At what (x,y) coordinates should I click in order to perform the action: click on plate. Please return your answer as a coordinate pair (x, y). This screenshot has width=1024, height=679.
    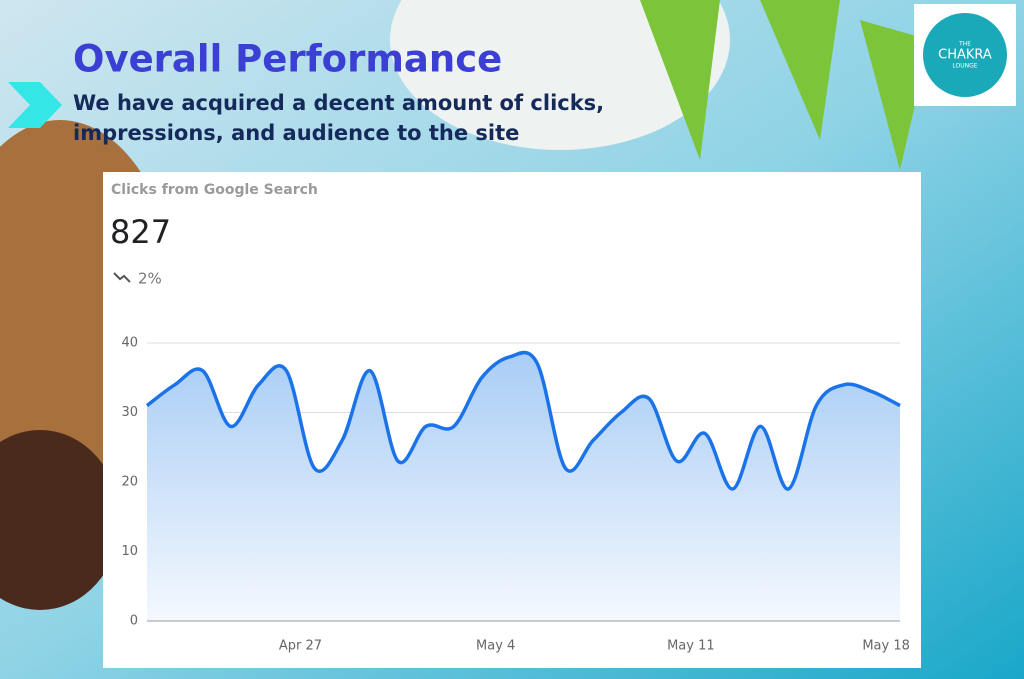
    Looking at the image, I should click on (560, 75).